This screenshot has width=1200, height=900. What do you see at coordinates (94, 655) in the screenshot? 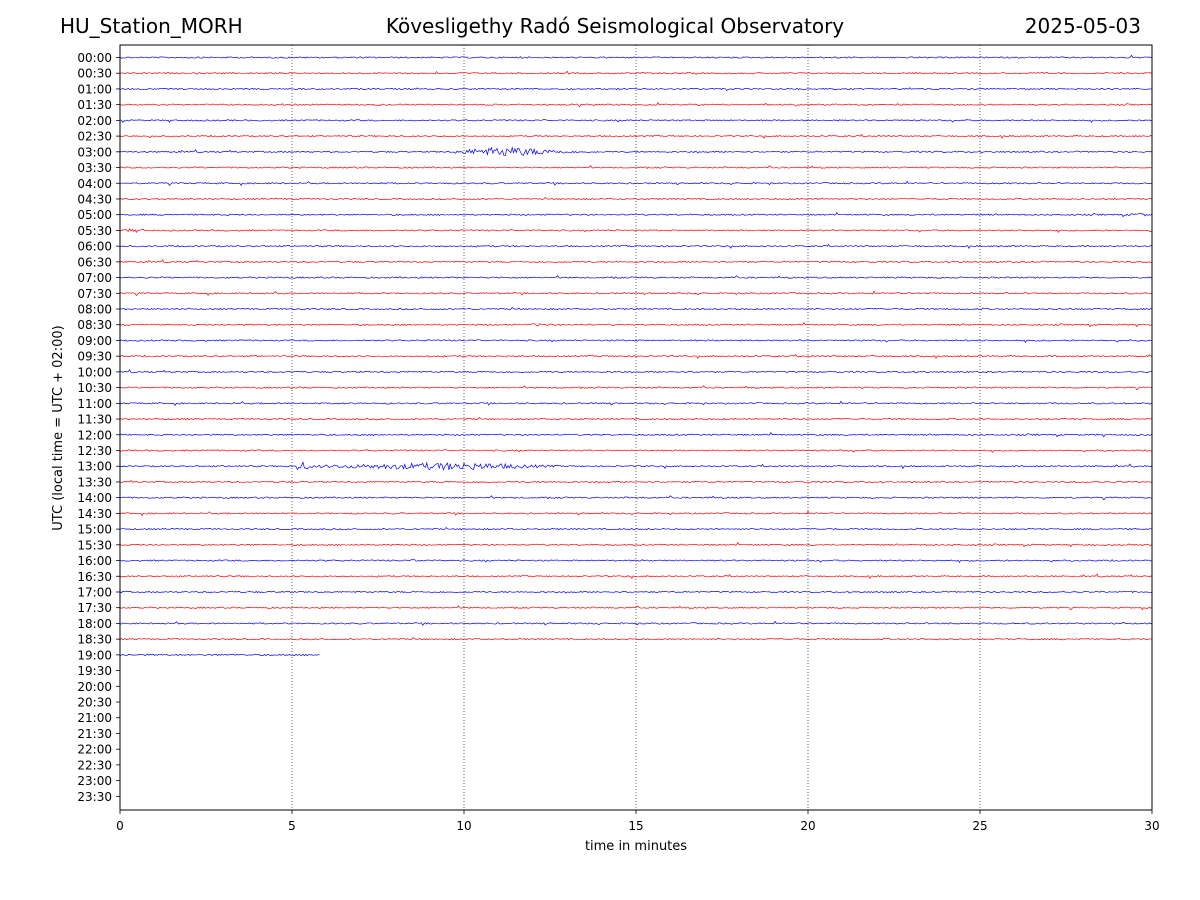
I see `y-tick-label: 19:00` at bounding box center [94, 655].